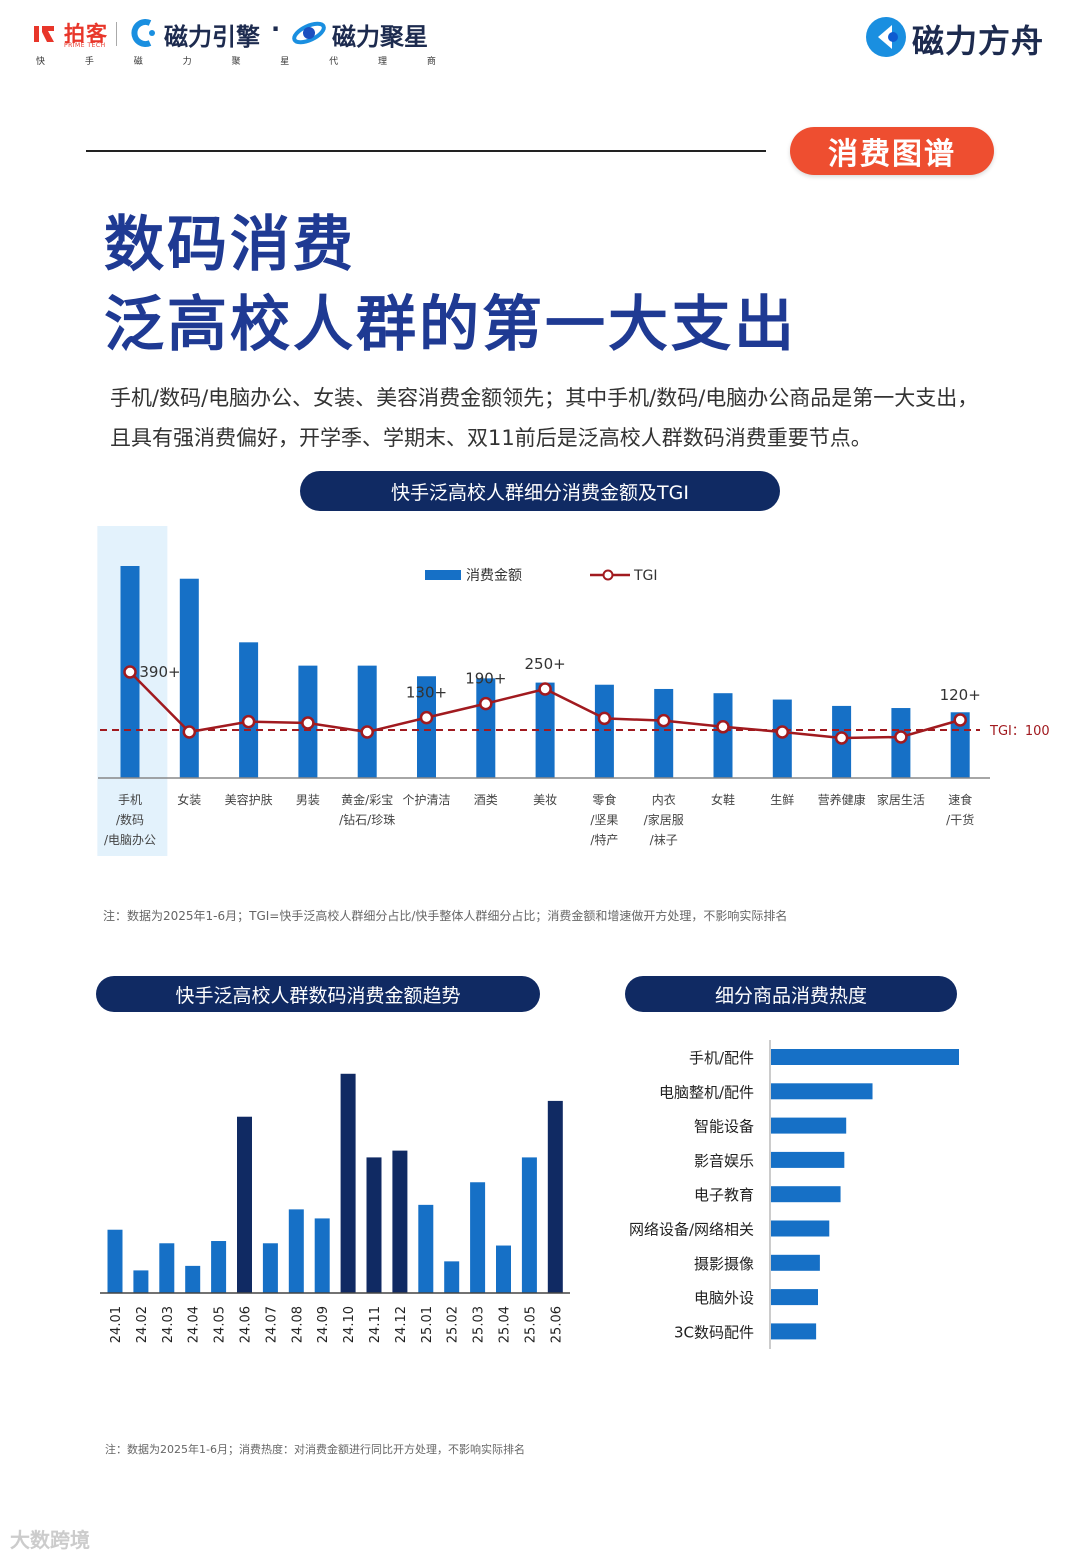 The image size is (1080, 1559). I want to click on page-title-line1: 数码消费, so click(230, 245).